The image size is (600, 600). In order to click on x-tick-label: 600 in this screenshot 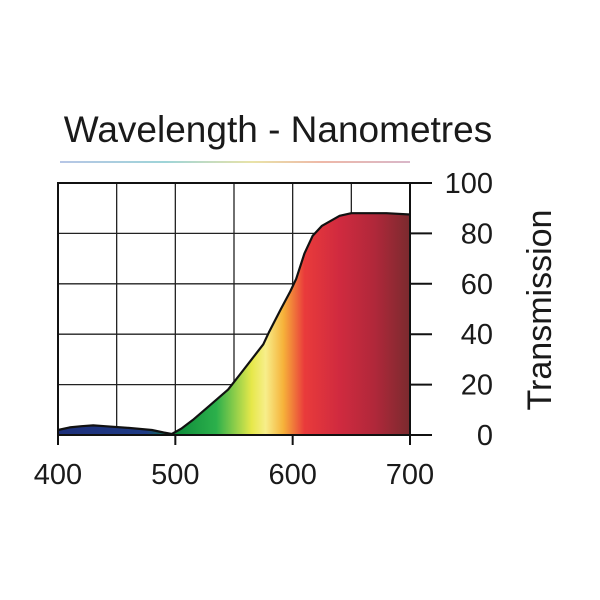, I will do `click(292, 475)`.